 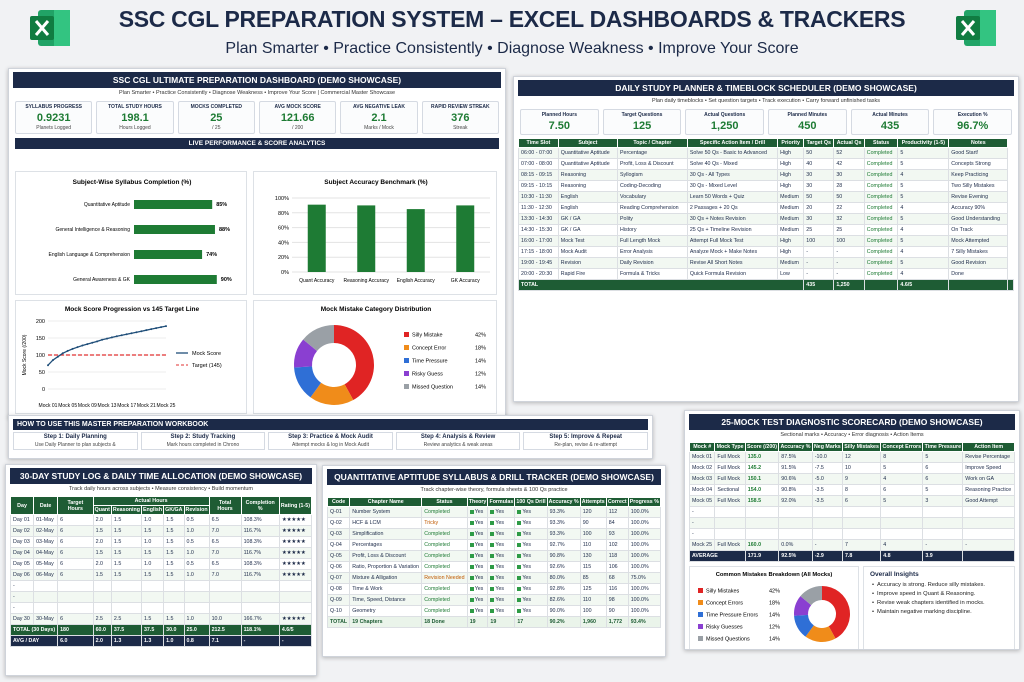 I want to click on table-cell: 1.0, so click(x=196, y=531).